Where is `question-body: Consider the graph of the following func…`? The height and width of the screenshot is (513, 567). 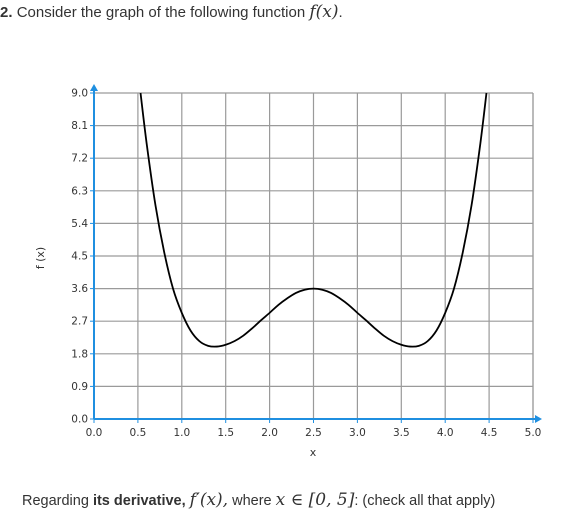
question-body: Consider the graph of the following func… is located at coordinates (161, 12).